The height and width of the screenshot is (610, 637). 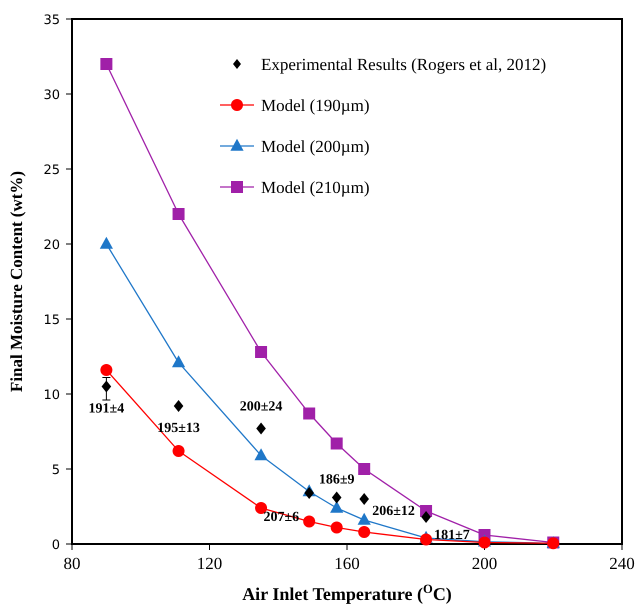 I want to click on y-tick-label: 30, so click(x=51, y=95).